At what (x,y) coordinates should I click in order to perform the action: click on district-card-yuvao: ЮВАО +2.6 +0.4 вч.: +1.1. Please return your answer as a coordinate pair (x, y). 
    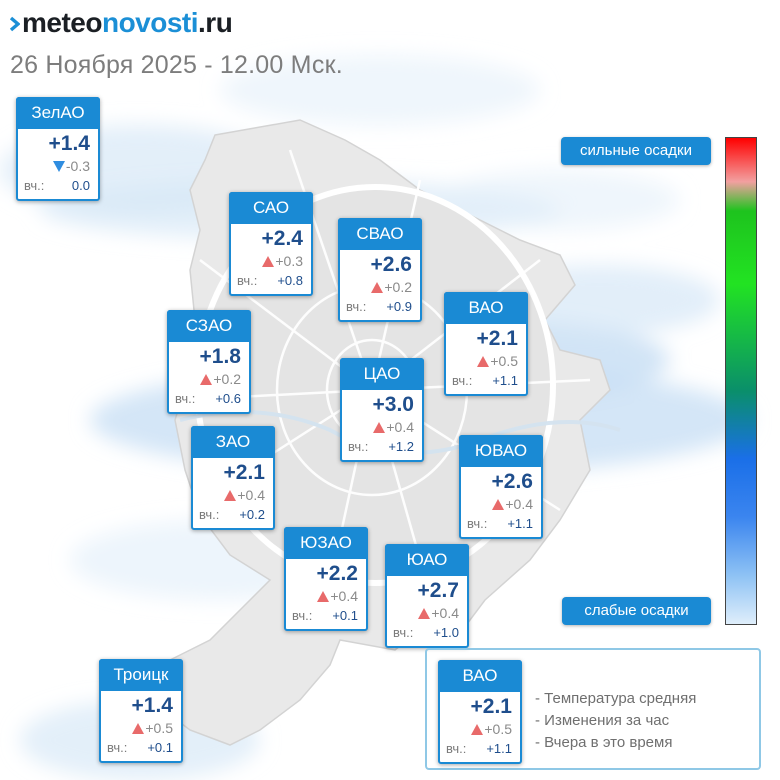
    Looking at the image, I should click on (501, 487).